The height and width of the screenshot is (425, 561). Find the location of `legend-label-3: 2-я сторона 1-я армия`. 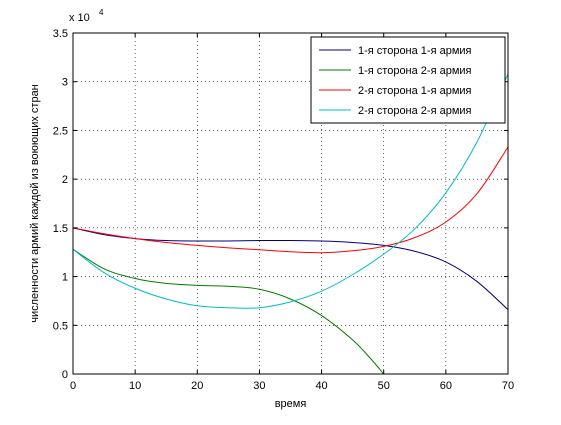

legend-label-3: 2-я сторона 1-я армия is located at coordinates (415, 91).